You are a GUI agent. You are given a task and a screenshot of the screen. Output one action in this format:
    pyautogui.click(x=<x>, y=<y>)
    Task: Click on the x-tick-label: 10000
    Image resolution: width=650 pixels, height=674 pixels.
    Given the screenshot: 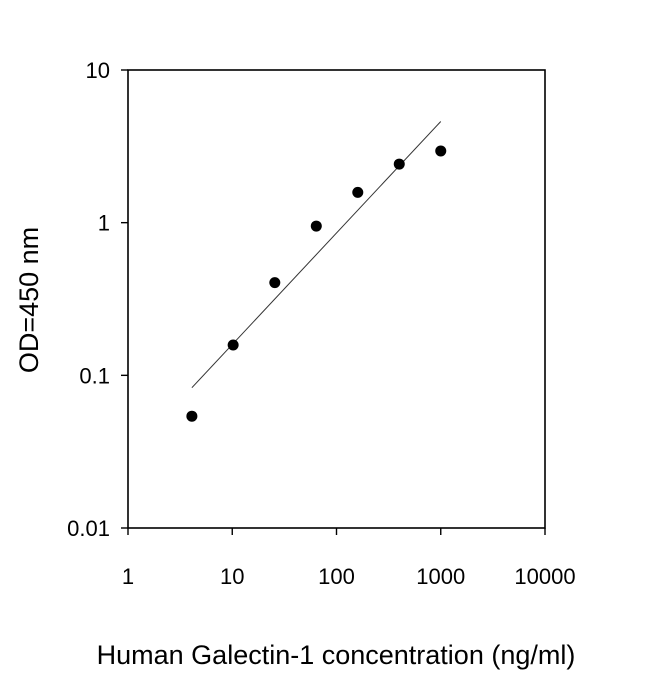 What is the action you would take?
    pyautogui.click(x=544, y=576)
    